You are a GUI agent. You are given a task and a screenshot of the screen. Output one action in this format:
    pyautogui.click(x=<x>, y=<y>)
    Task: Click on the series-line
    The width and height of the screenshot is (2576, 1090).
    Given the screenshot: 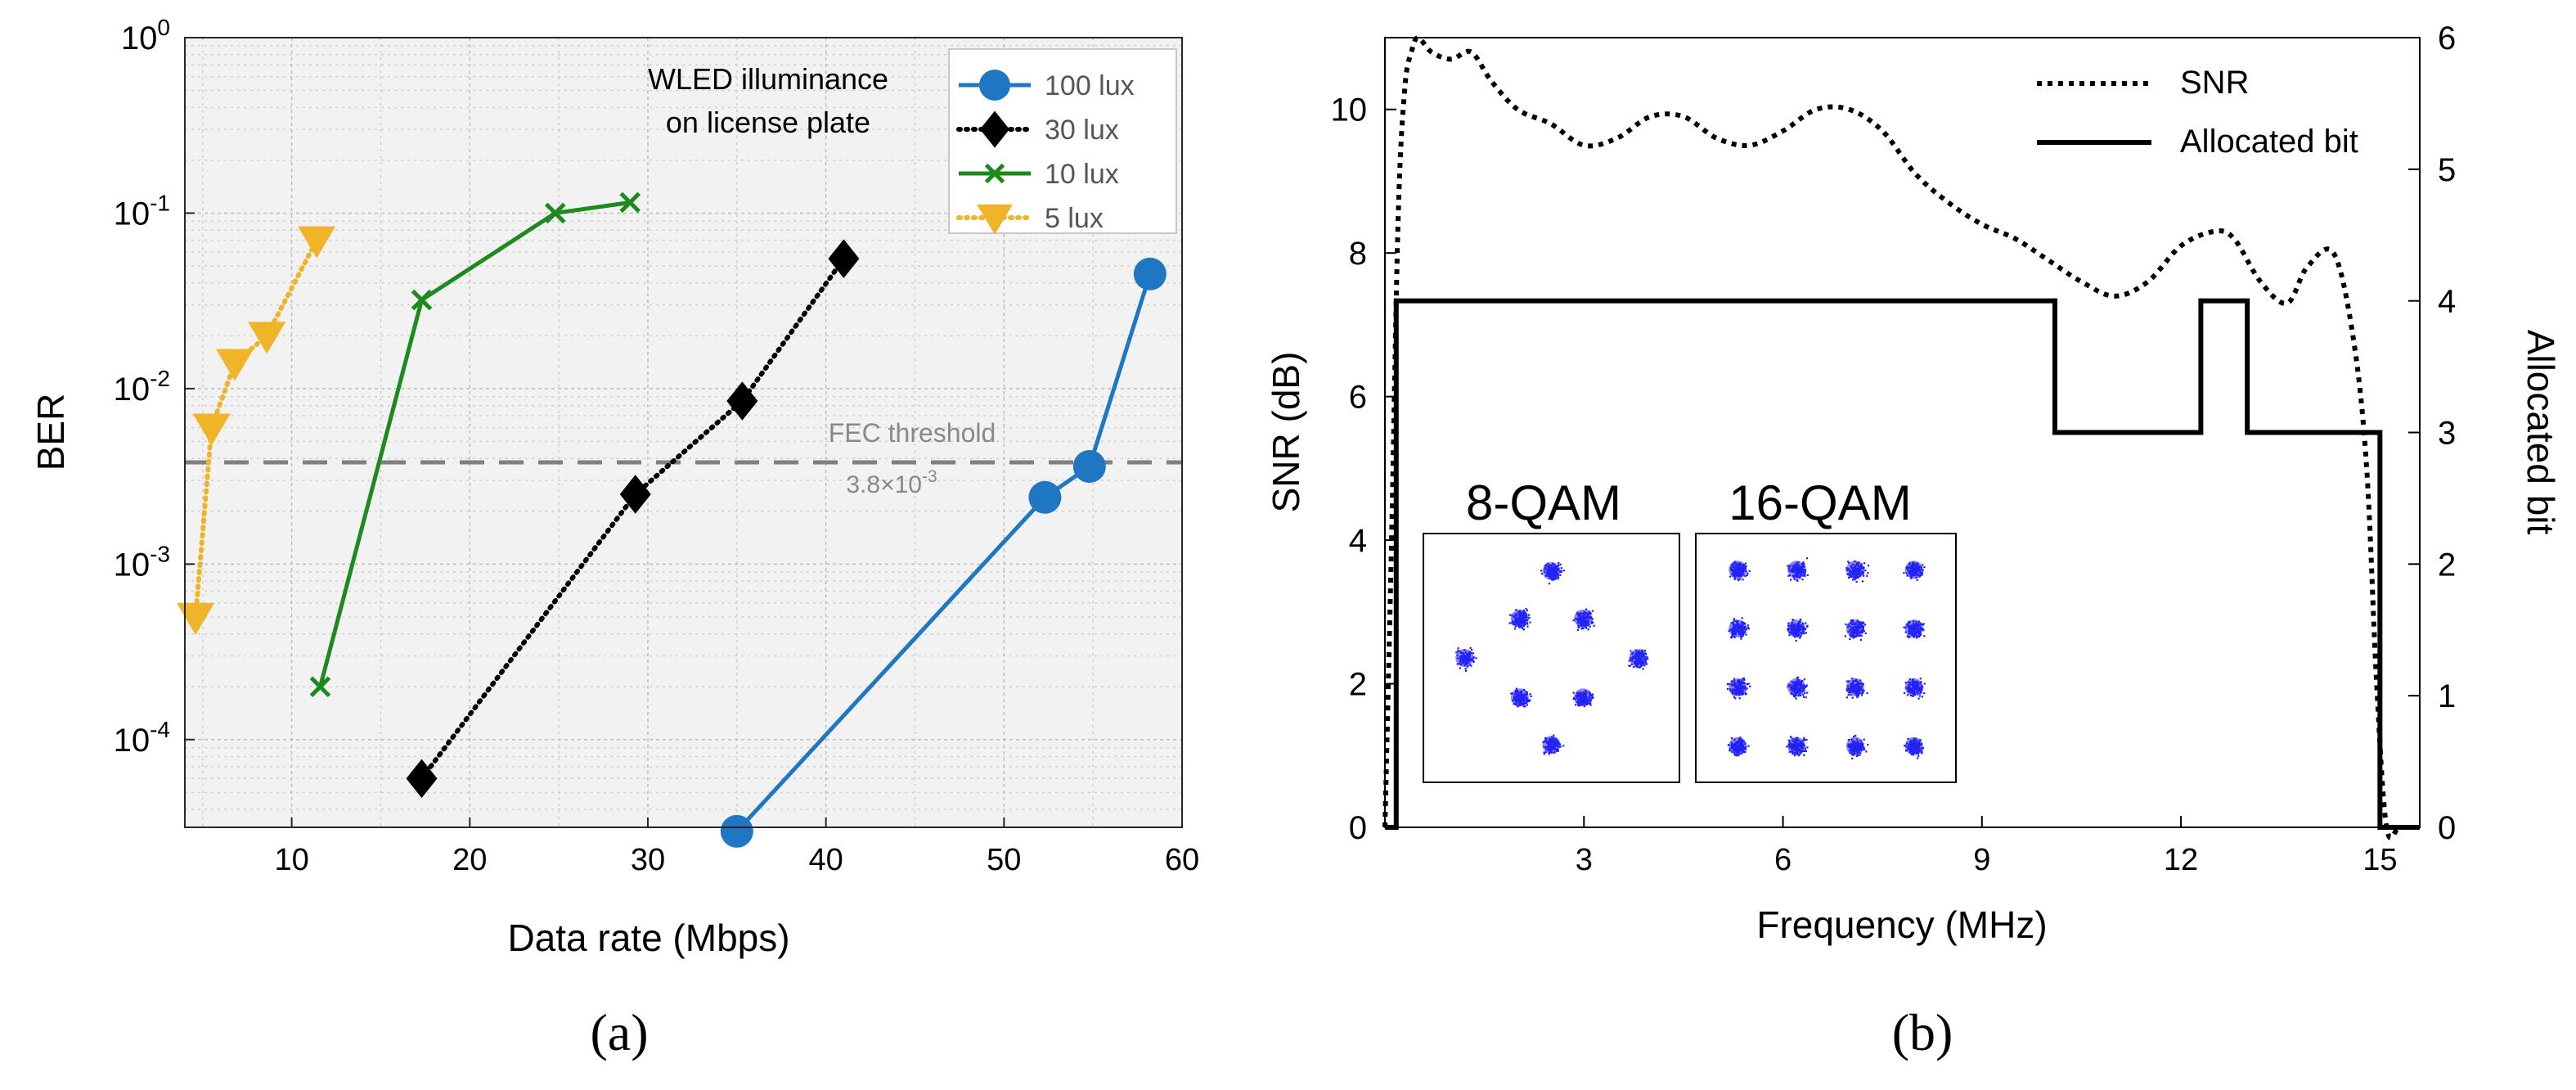 What is the action you would take?
    pyautogui.click(x=944, y=553)
    